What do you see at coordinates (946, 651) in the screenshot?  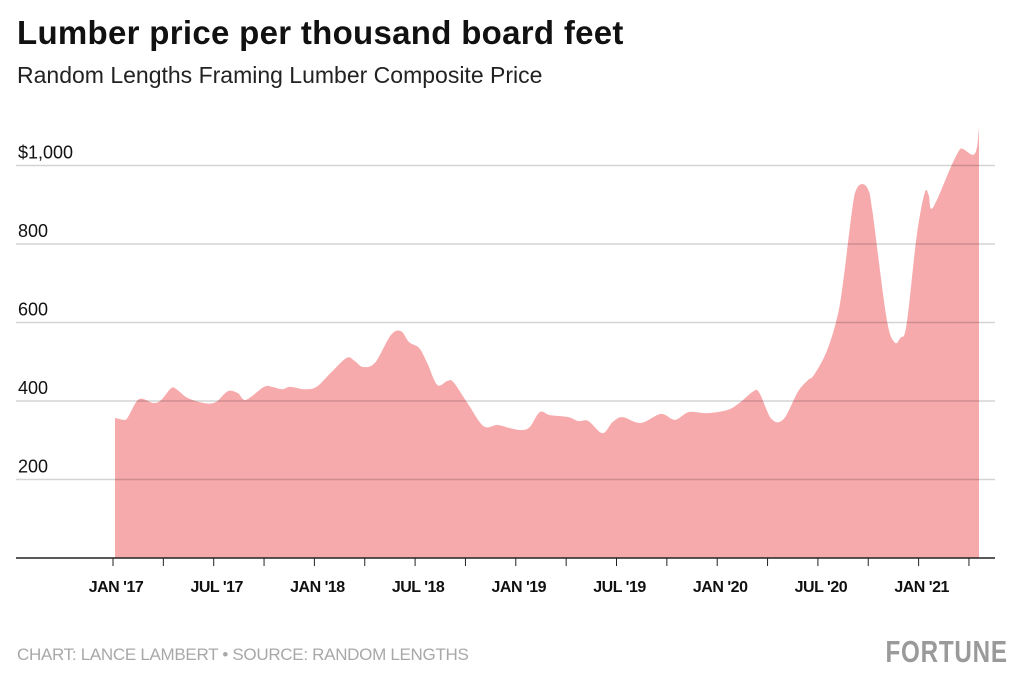 I see `fortune-logo: FORTUNE` at bounding box center [946, 651].